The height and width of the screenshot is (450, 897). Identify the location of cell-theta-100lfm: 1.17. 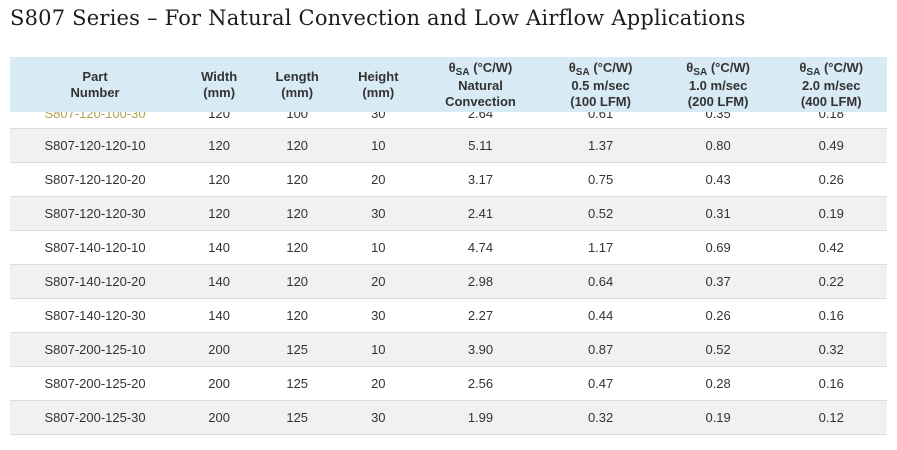
(600, 247).